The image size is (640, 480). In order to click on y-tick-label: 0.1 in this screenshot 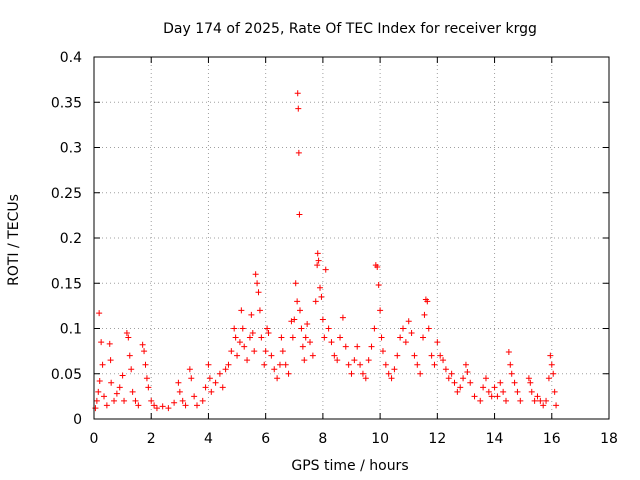, I will do `click(71, 330)`.